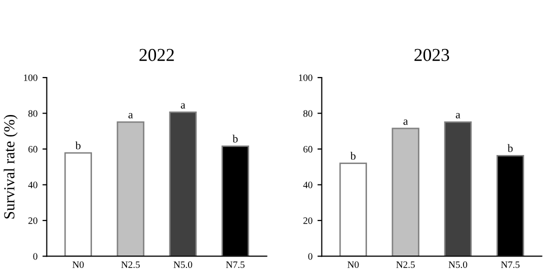 The height and width of the screenshot is (277, 550). Describe the element at coordinates (432, 55) in the screenshot. I see `chart-title: 2023` at that location.